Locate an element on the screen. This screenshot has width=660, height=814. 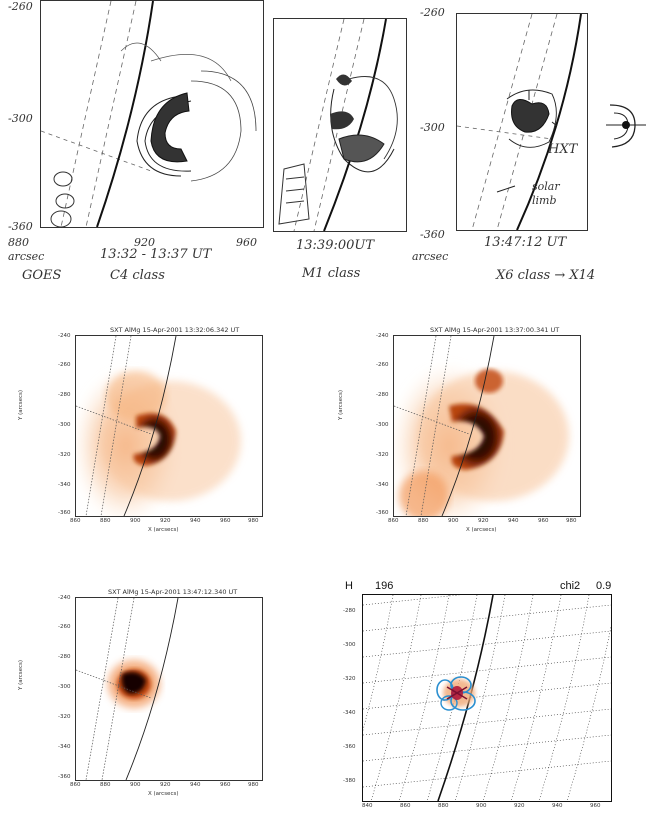
sxt1-xtick: 900 is located at coordinates (135, 521).